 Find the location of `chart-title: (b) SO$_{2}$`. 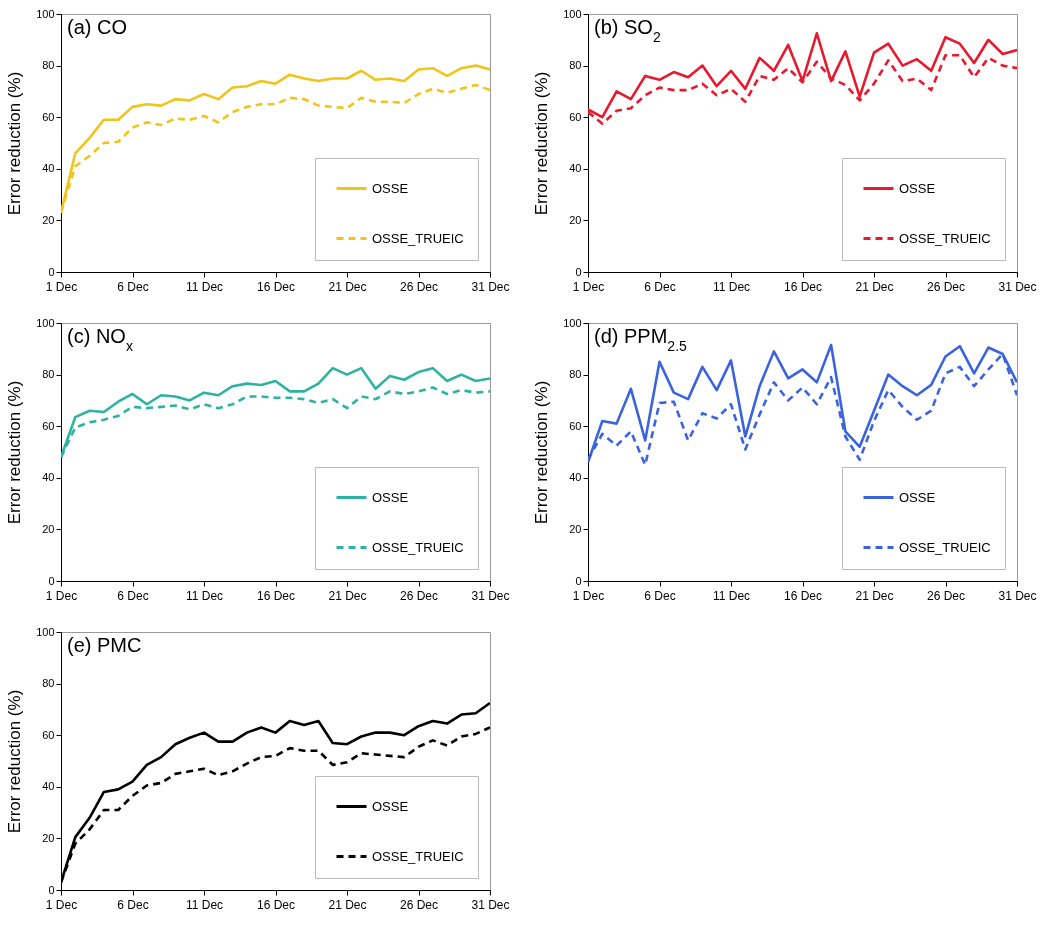

chart-title: (b) SO$_{2}$ is located at coordinates (627, 30).